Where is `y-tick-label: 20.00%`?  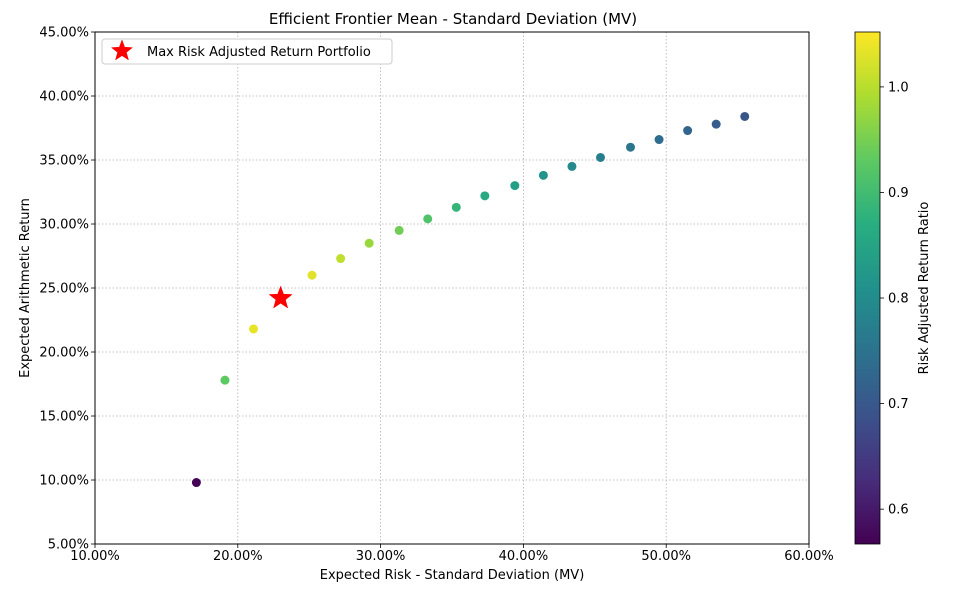 y-tick-label: 20.00% is located at coordinates (64, 353).